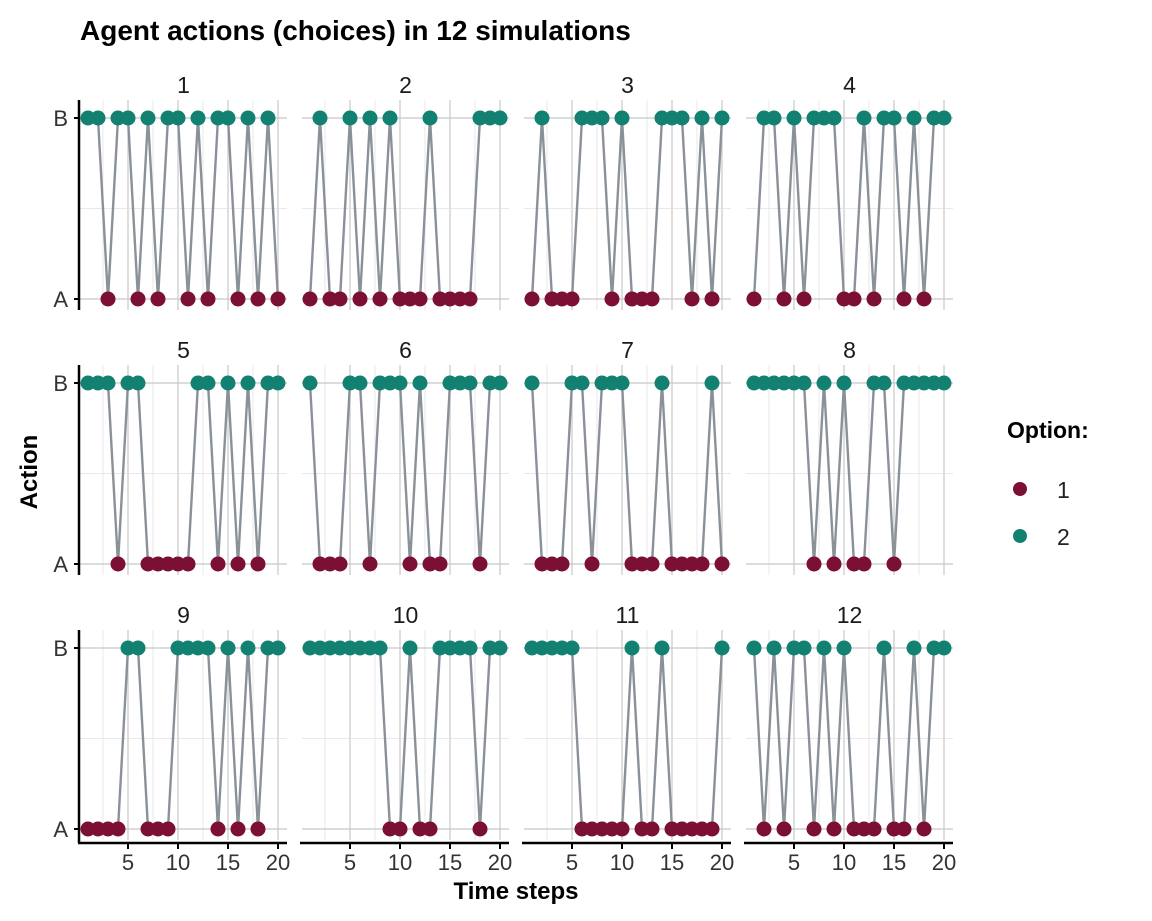 This screenshot has height=921, width=1152. Describe the element at coordinates (849, 350) in the screenshot. I see `panel-strip-label: 8` at that location.